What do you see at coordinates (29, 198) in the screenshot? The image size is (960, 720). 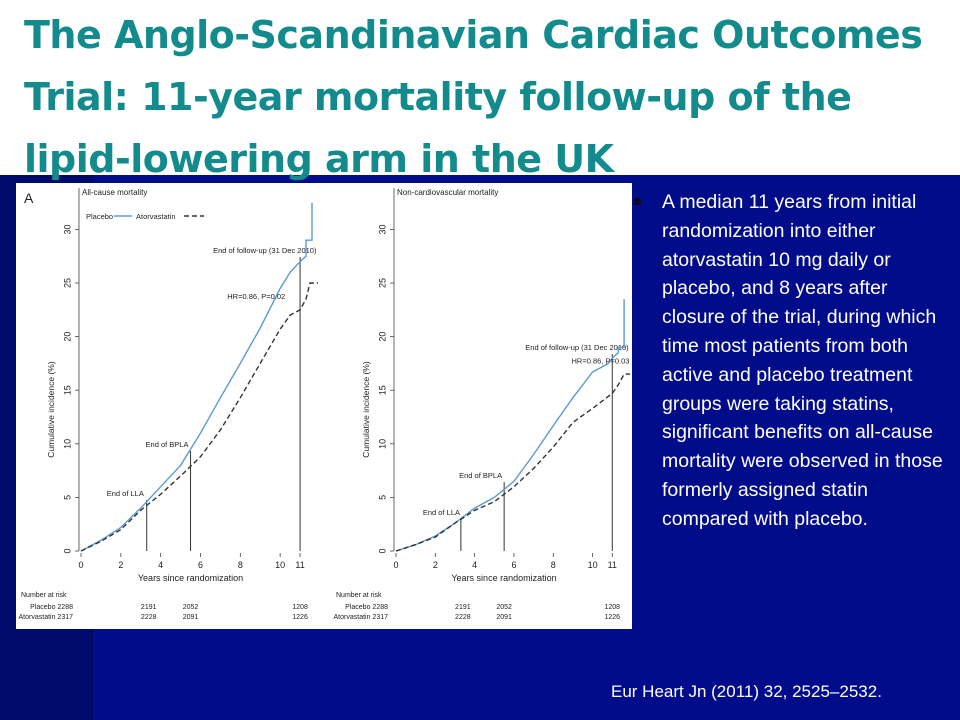 I see `panel-label: A` at bounding box center [29, 198].